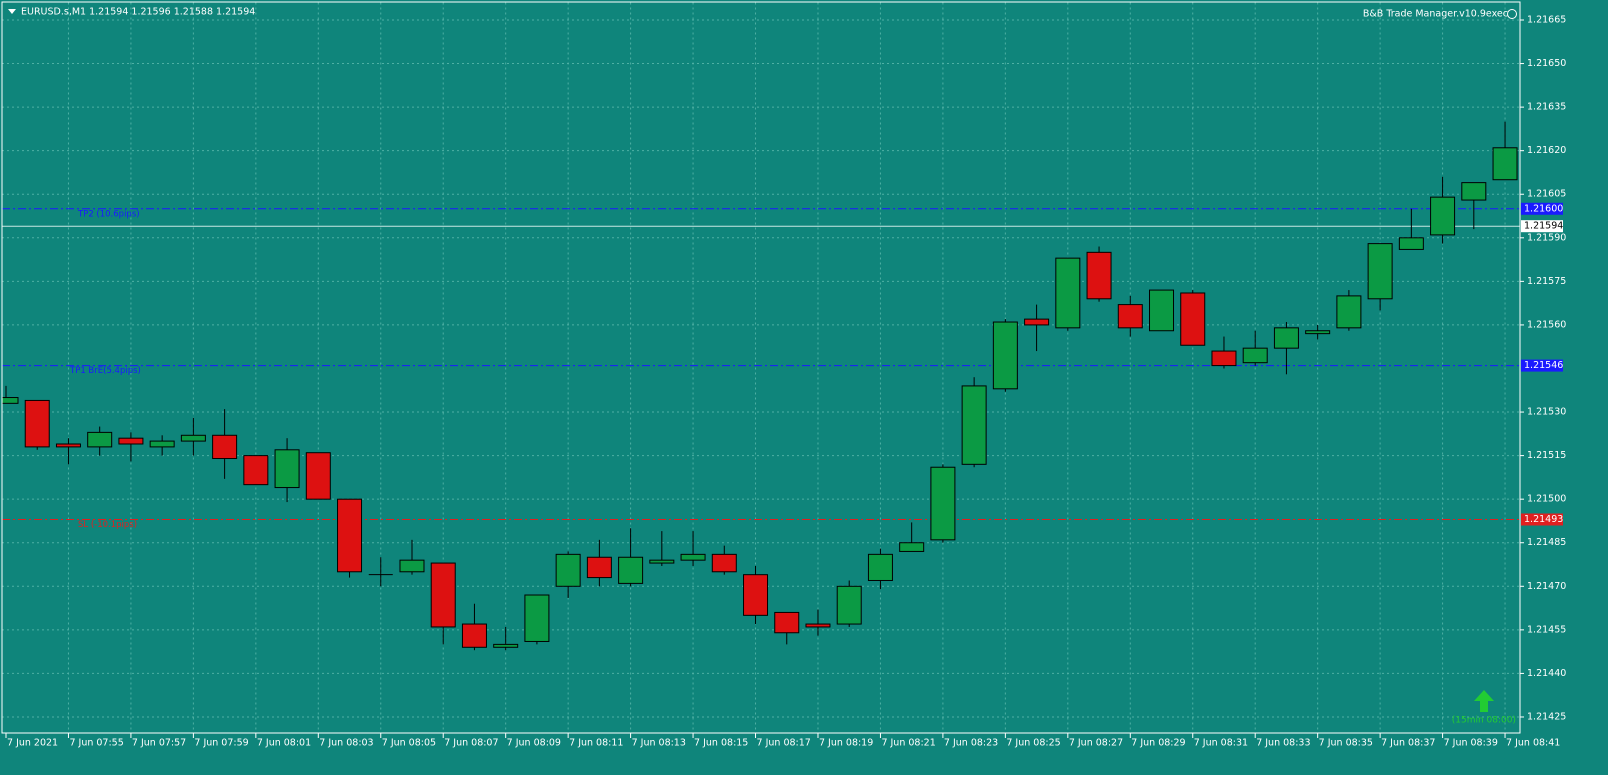 The image size is (1608, 775). I want to click on x-tick-label: 7 Jun 08:13, so click(659, 743).